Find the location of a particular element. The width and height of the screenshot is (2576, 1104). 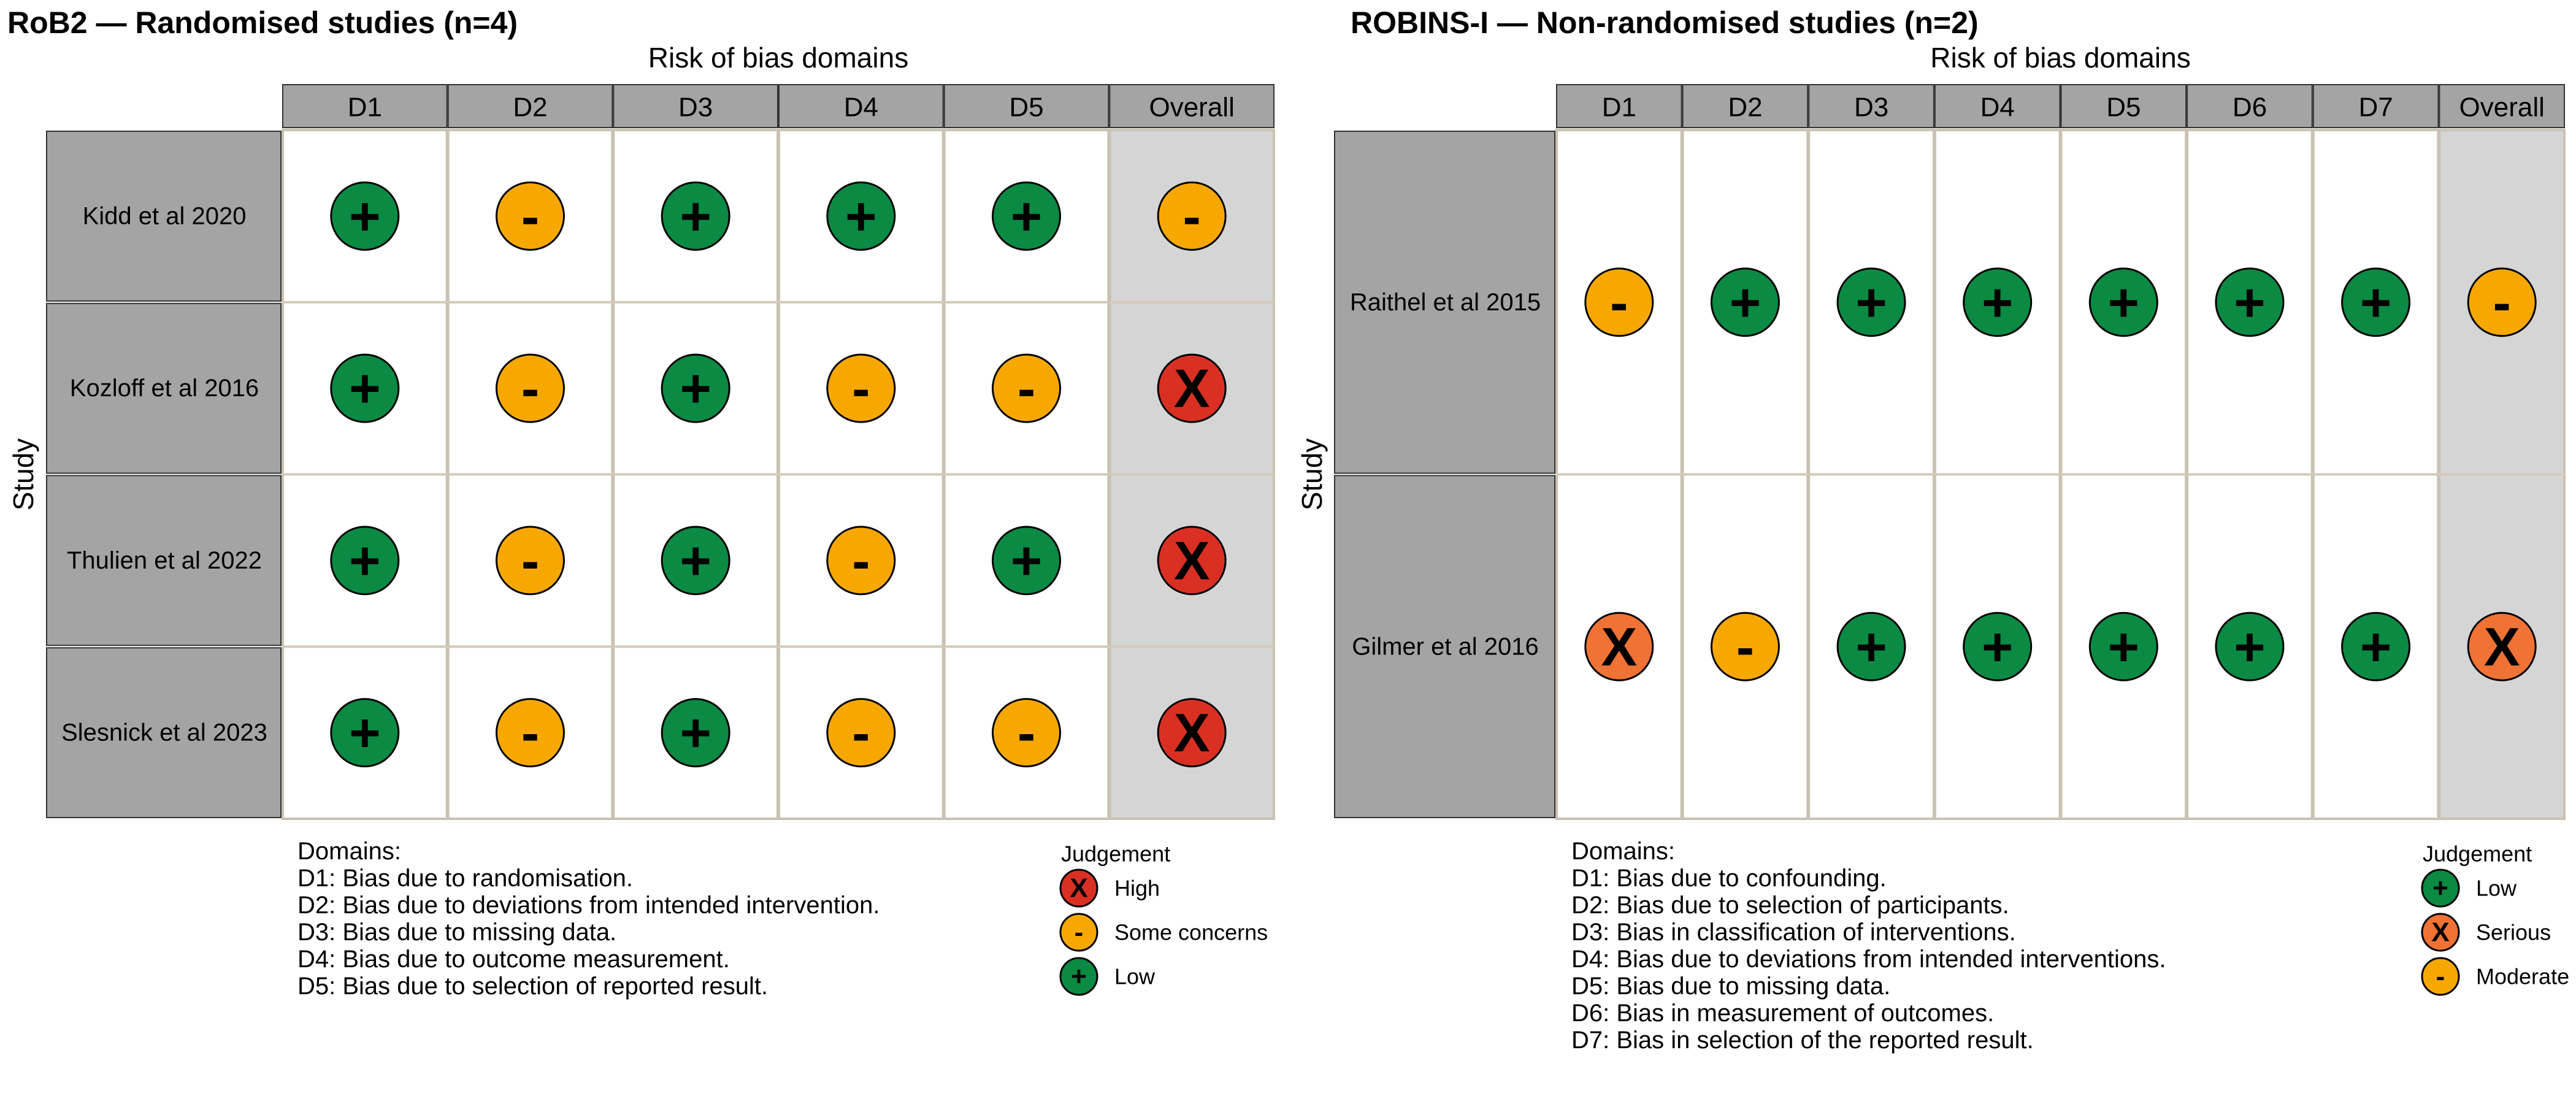

legend-label: Low is located at coordinates (1135, 976).